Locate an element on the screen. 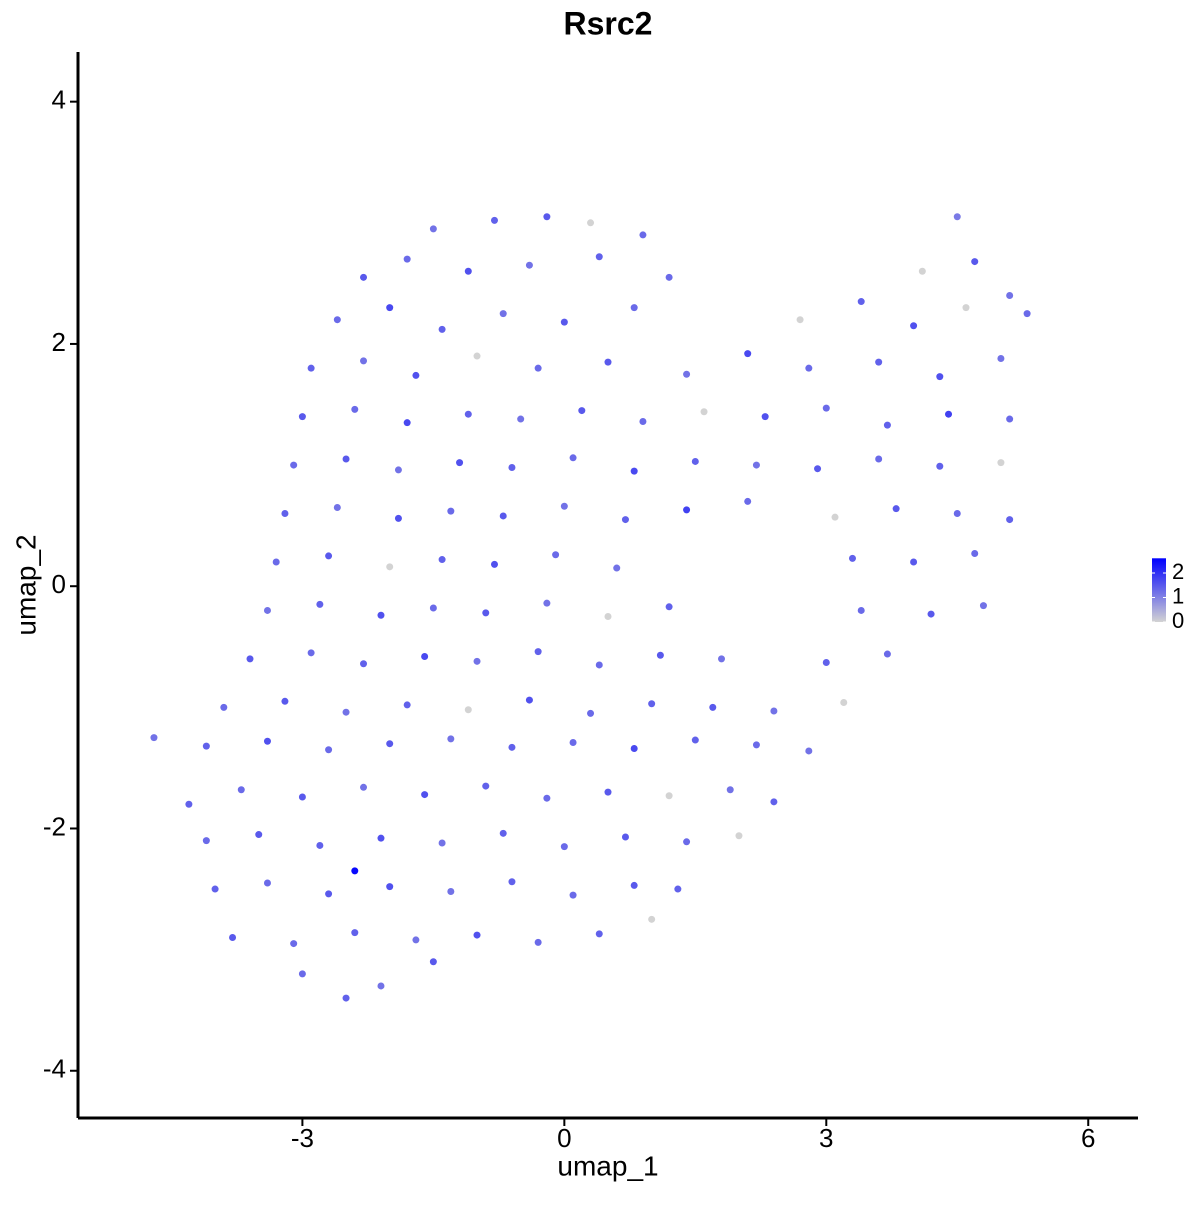  x-tick-label: -3 is located at coordinates (302, 1138).